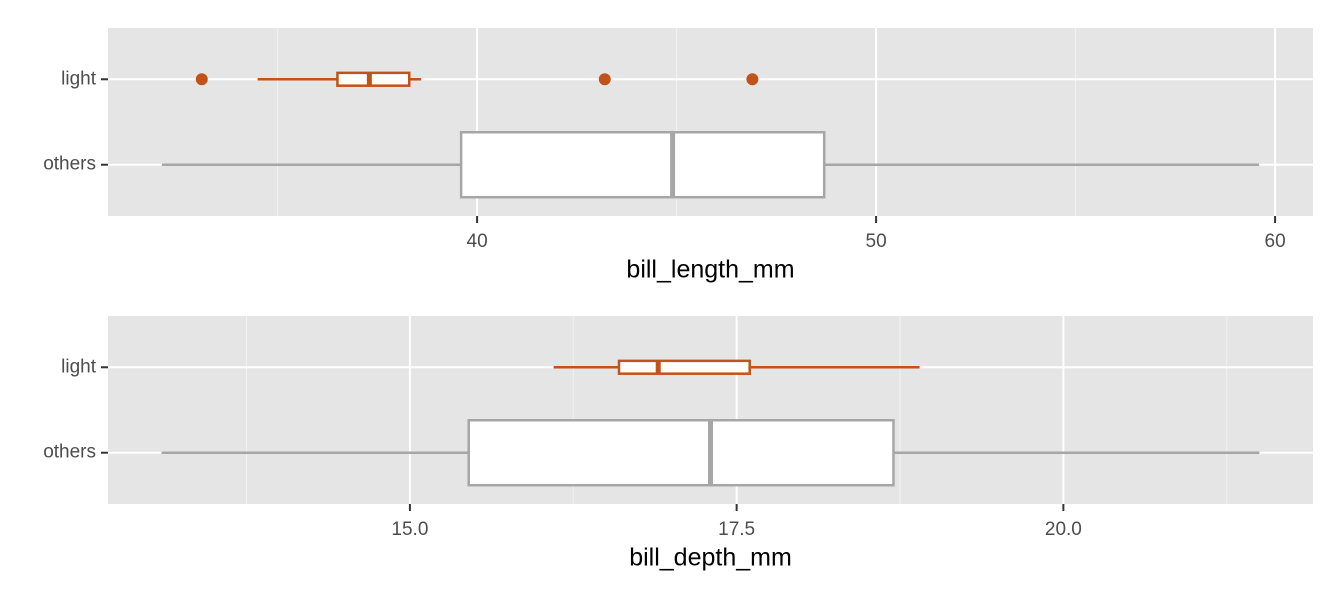 Image resolution: width=1344 pixels, height=604 pixels. What do you see at coordinates (477, 241) in the screenshot?
I see `x-tick-label: 40` at bounding box center [477, 241].